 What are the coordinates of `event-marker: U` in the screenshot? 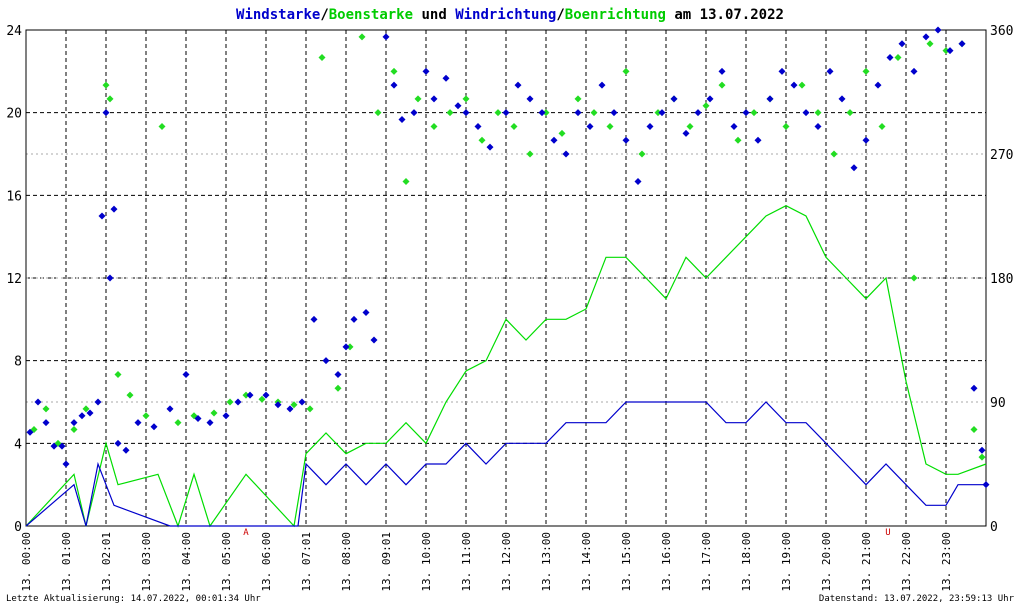 It's located at (887, 533).